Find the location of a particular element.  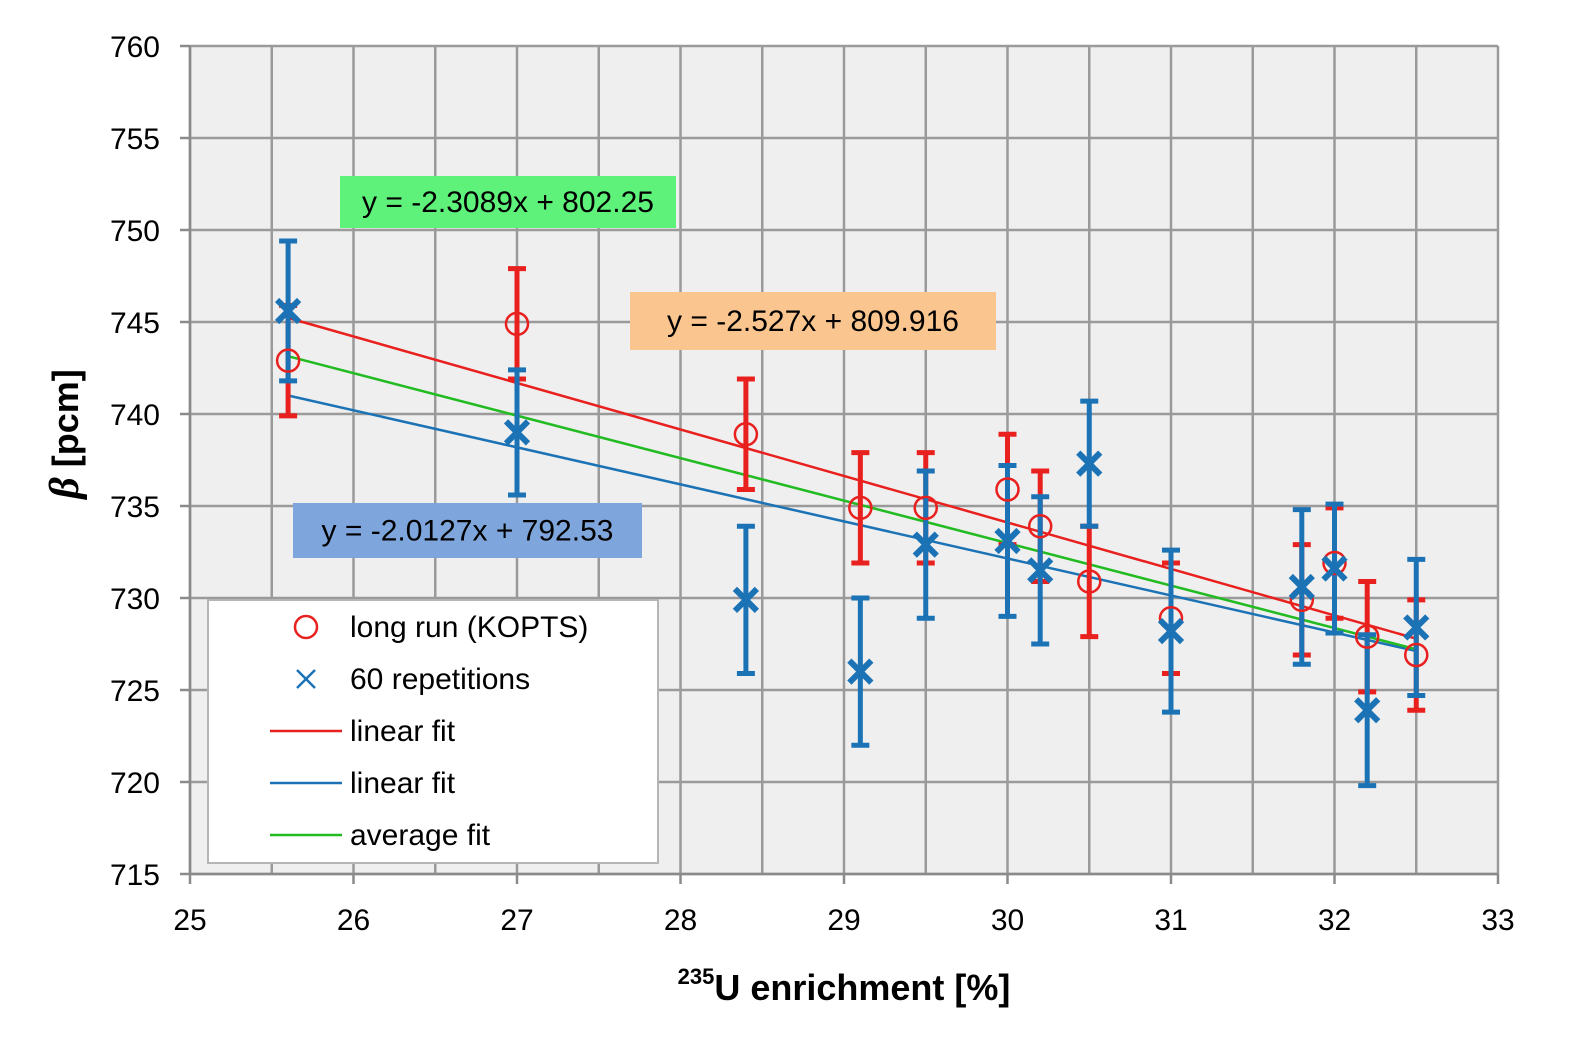

legend-symbol-circle is located at coordinates (306, 627).